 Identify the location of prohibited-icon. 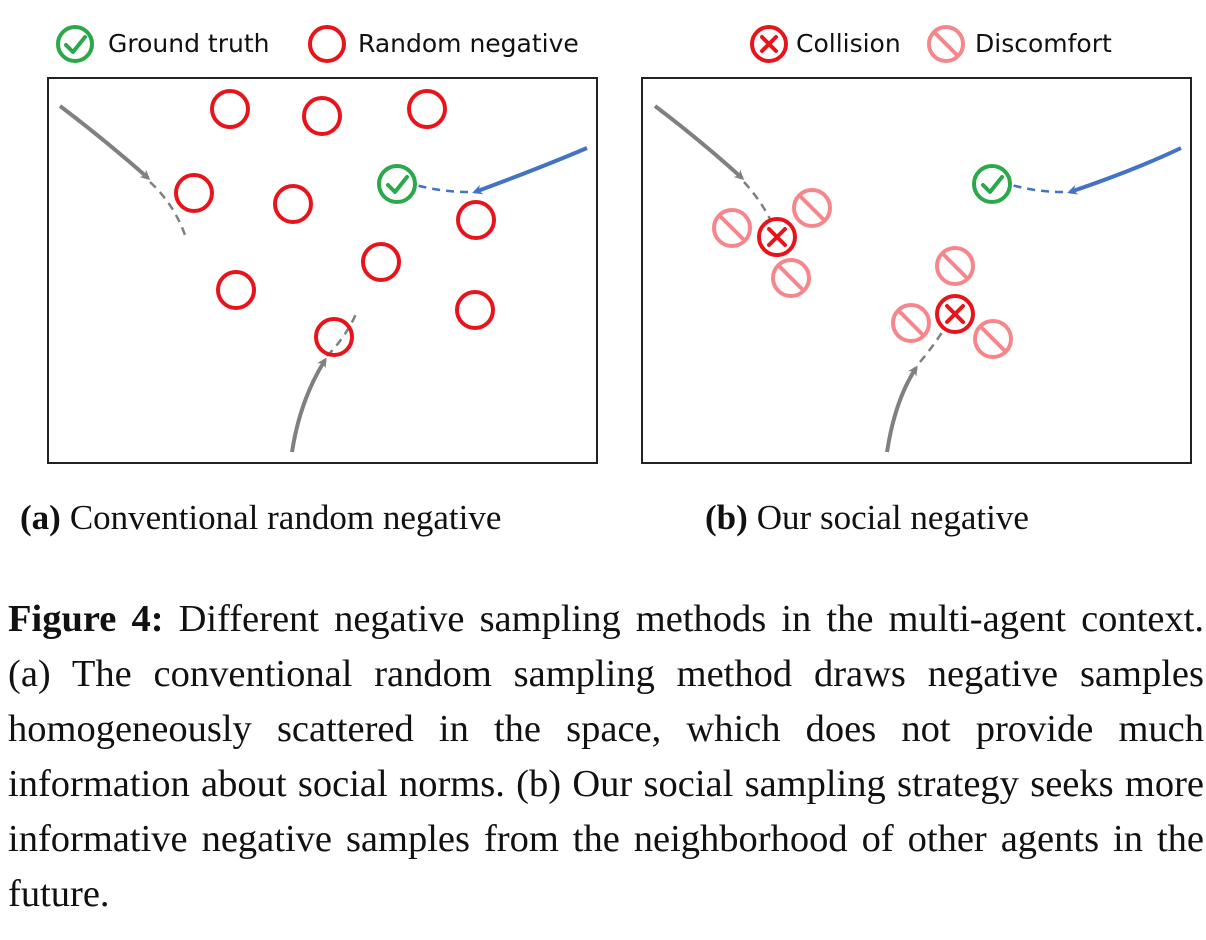
(946, 44).